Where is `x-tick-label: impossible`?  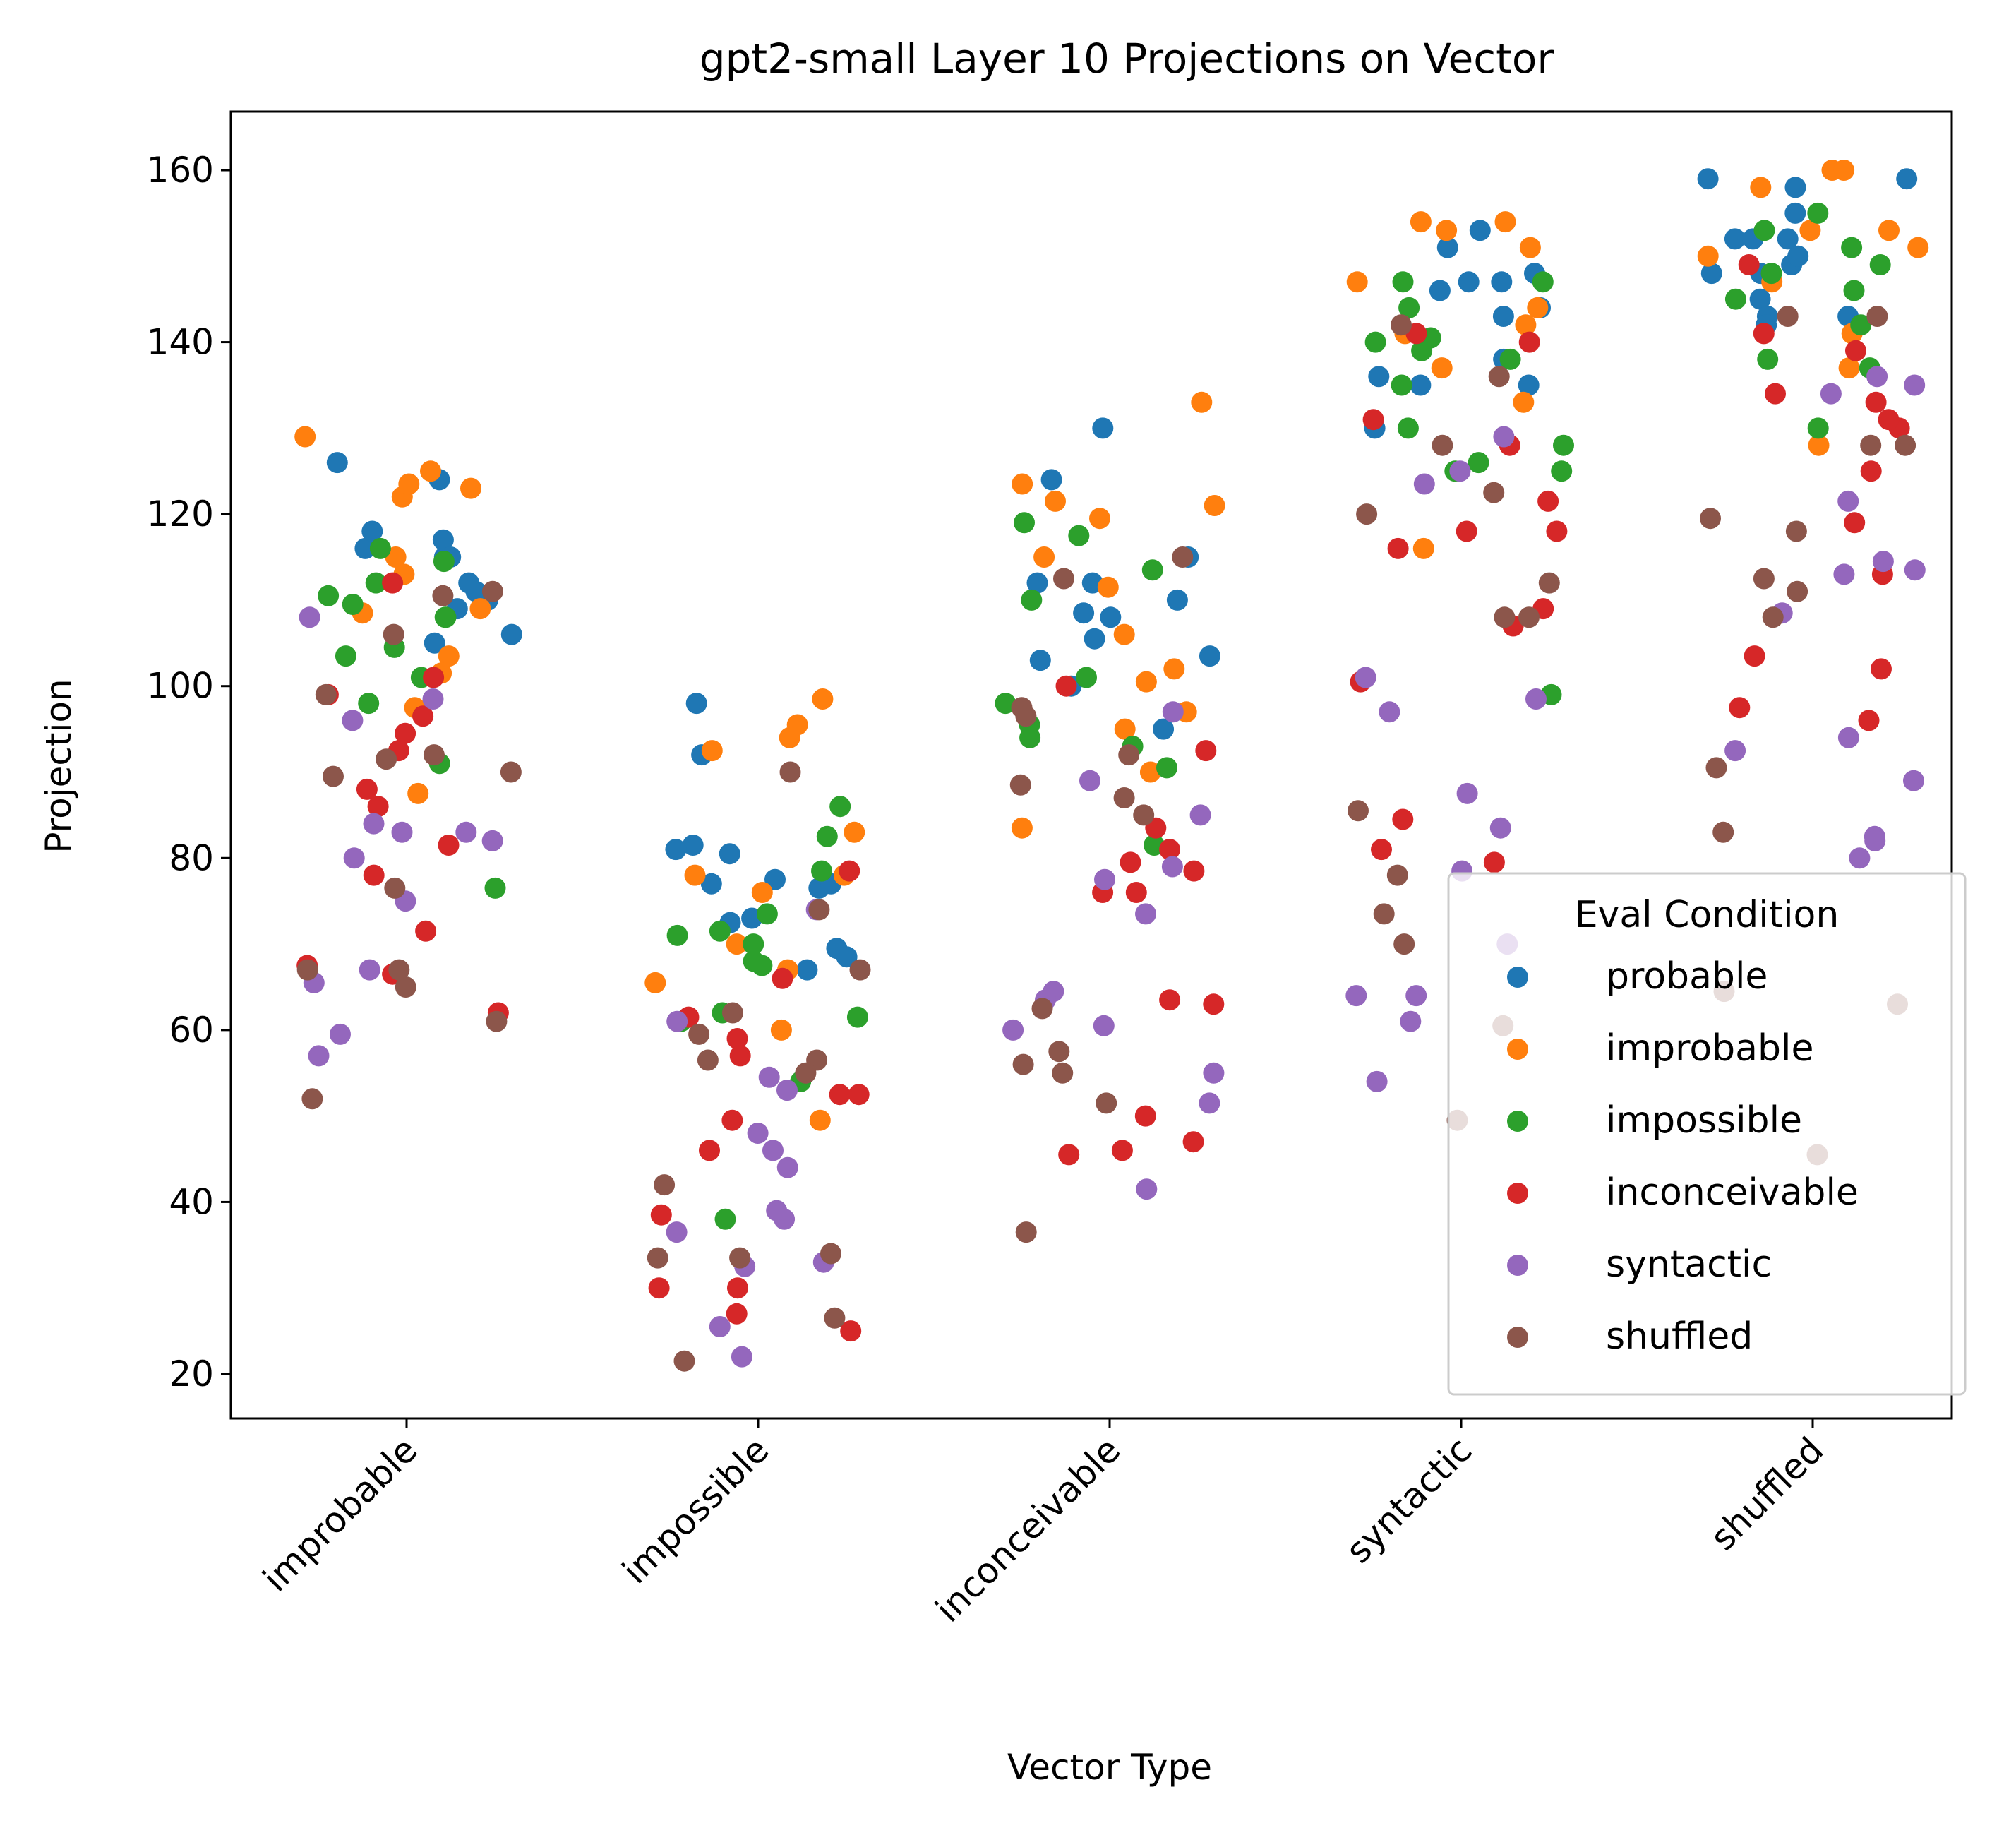 x-tick-label: impossible is located at coordinates (695, 1510).